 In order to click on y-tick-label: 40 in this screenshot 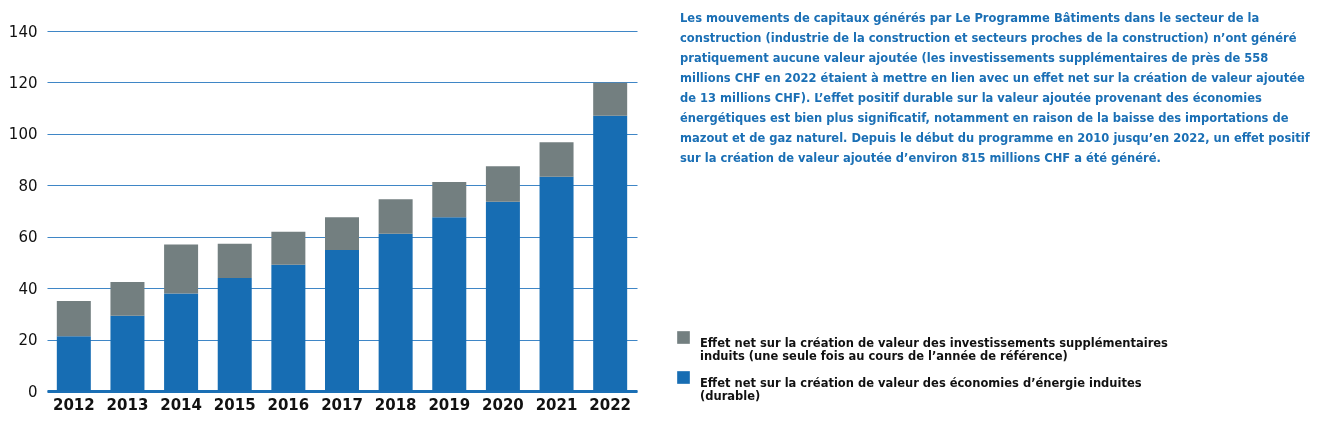, I will do `click(28, 288)`.